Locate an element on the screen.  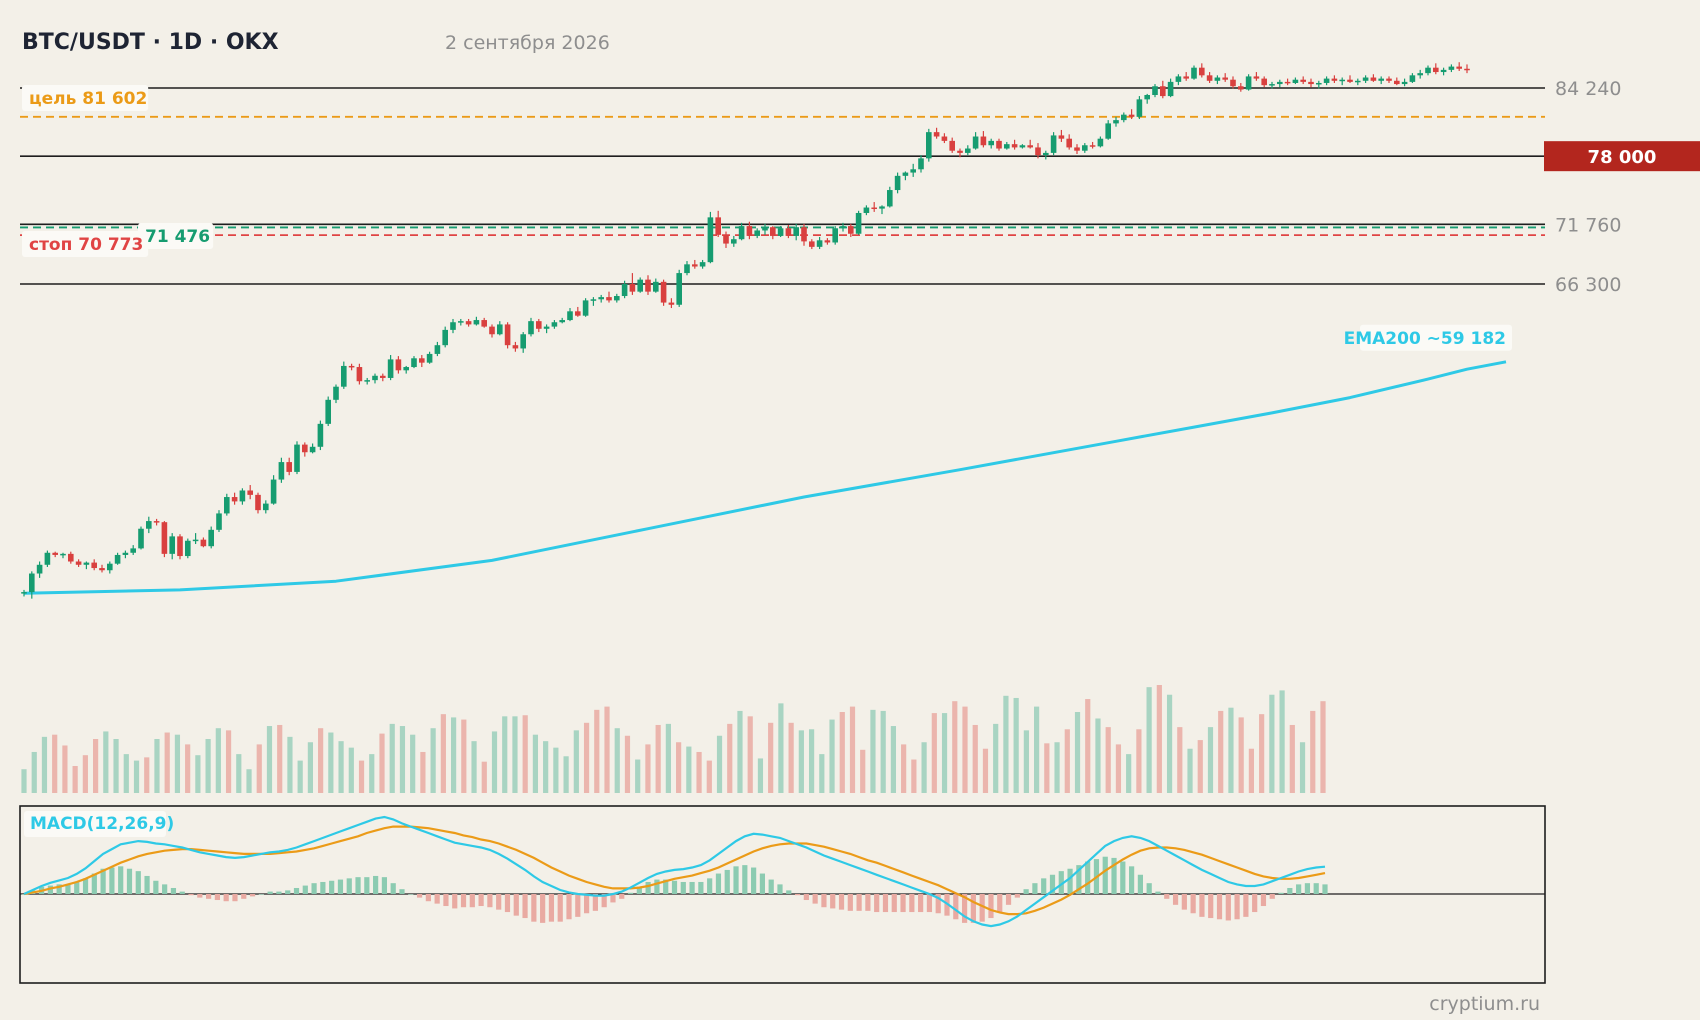
stop-level-label: стоп 70 773 is located at coordinates (85, 244).